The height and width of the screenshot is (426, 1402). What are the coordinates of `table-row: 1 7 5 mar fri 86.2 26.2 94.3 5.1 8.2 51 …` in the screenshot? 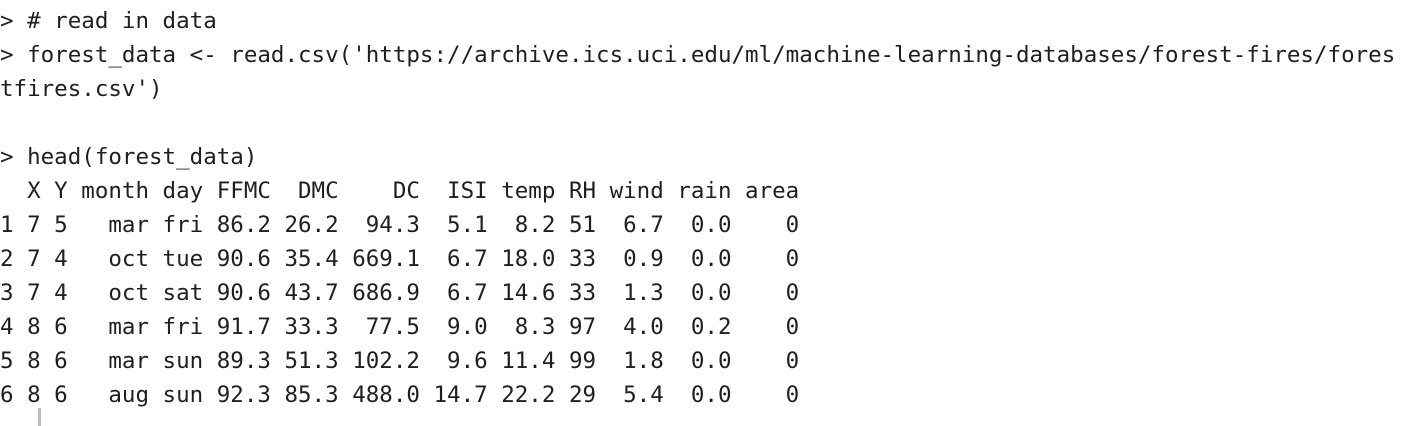 It's located at (400, 225).